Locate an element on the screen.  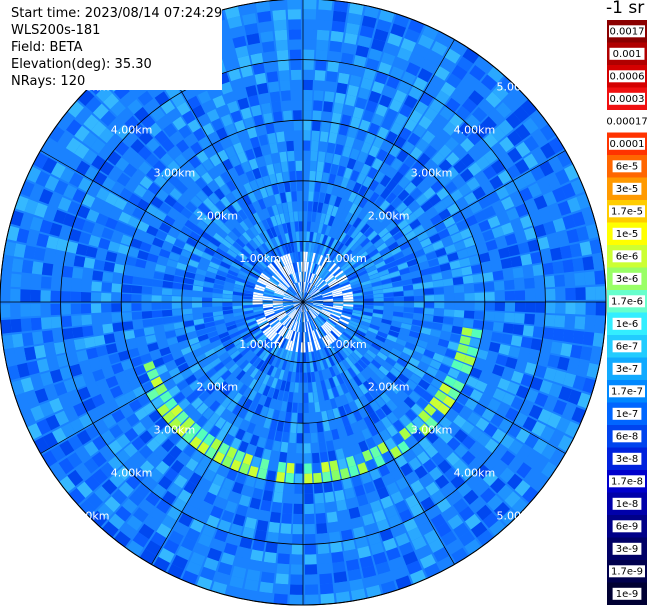
colorbar-tick-label: 0.001 is located at coordinates (627, 54).